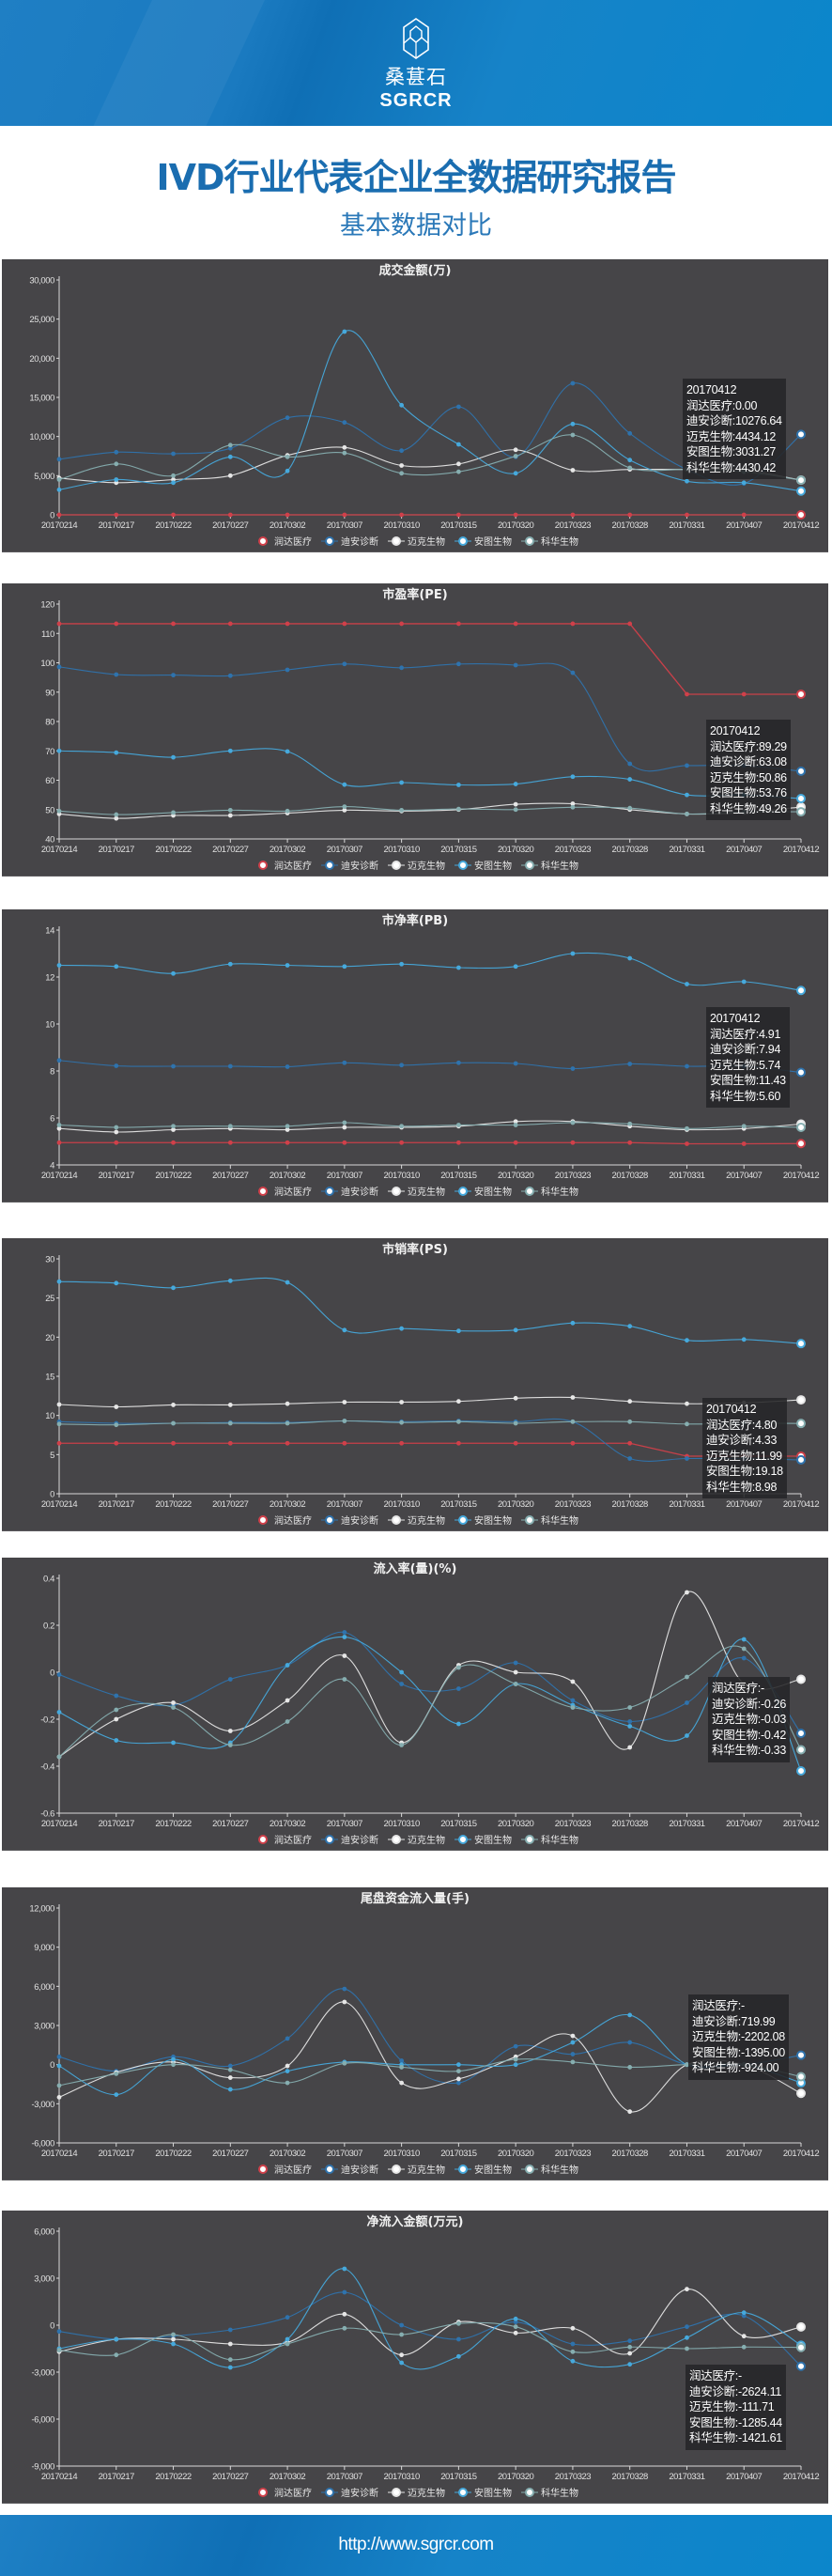 The height and width of the screenshot is (2576, 832). I want to click on series-科华生物, so click(431, 811).